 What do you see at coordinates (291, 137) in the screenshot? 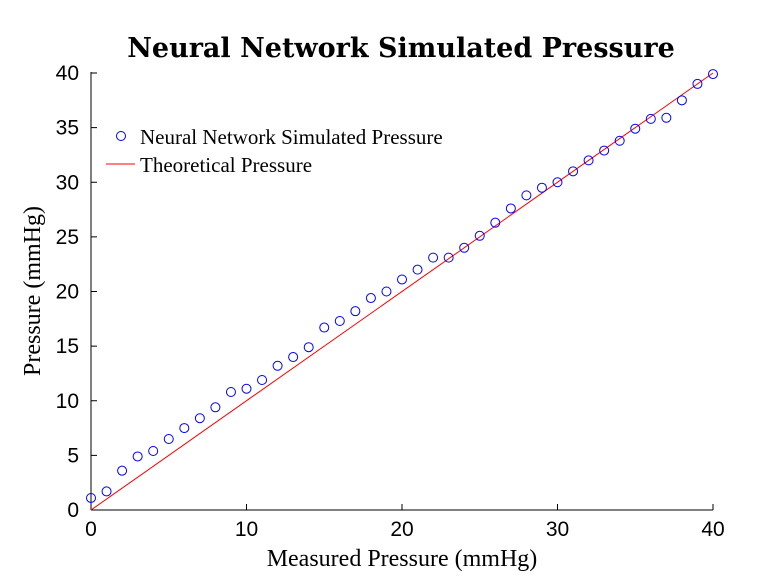
I see `legend-label-nn: Neural Network Simulated Pressure` at bounding box center [291, 137].